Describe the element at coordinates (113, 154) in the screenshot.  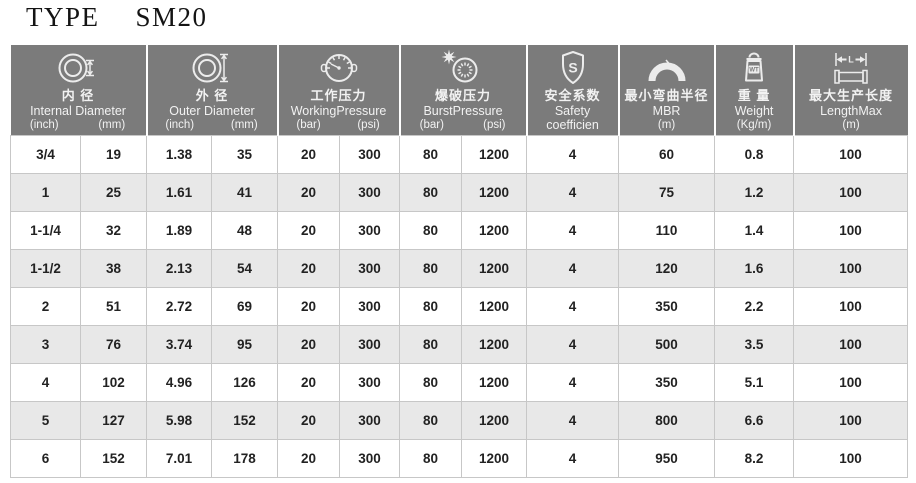
I see `table-cell: 19` at that location.